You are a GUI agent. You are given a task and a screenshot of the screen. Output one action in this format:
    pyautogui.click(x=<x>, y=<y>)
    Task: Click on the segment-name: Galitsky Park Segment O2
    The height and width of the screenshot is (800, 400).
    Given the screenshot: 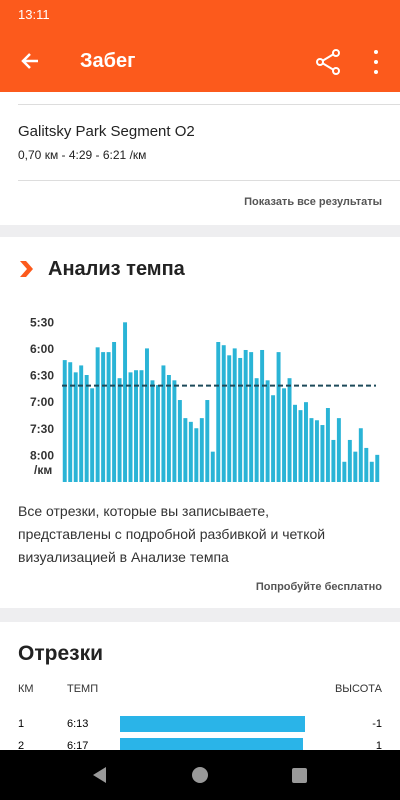 What is the action you would take?
    pyautogui.click(x=106, y=131)
    